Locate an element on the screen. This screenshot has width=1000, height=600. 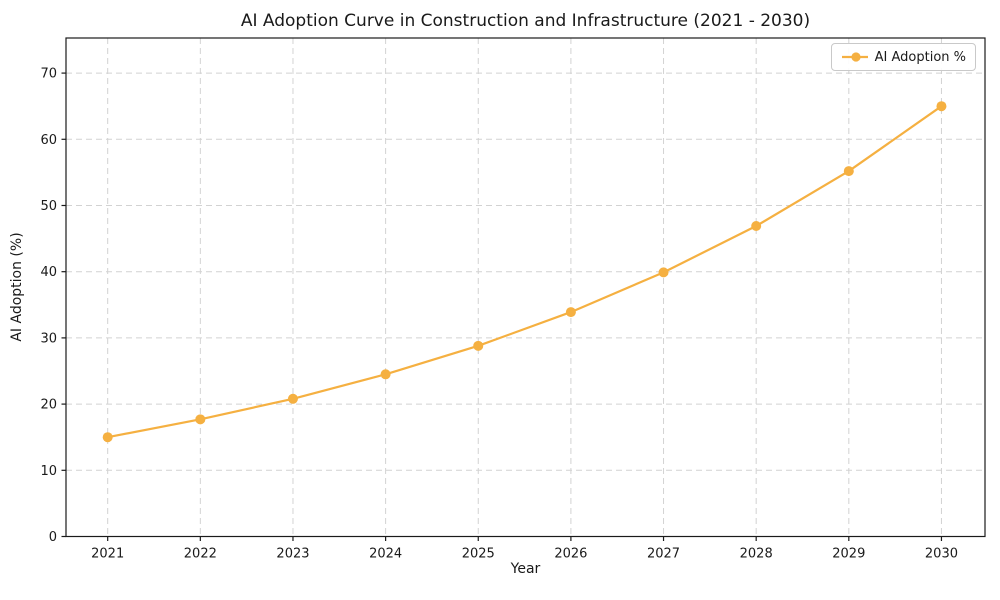
y-tick-label: 10 is located at coordinates (48, 471).